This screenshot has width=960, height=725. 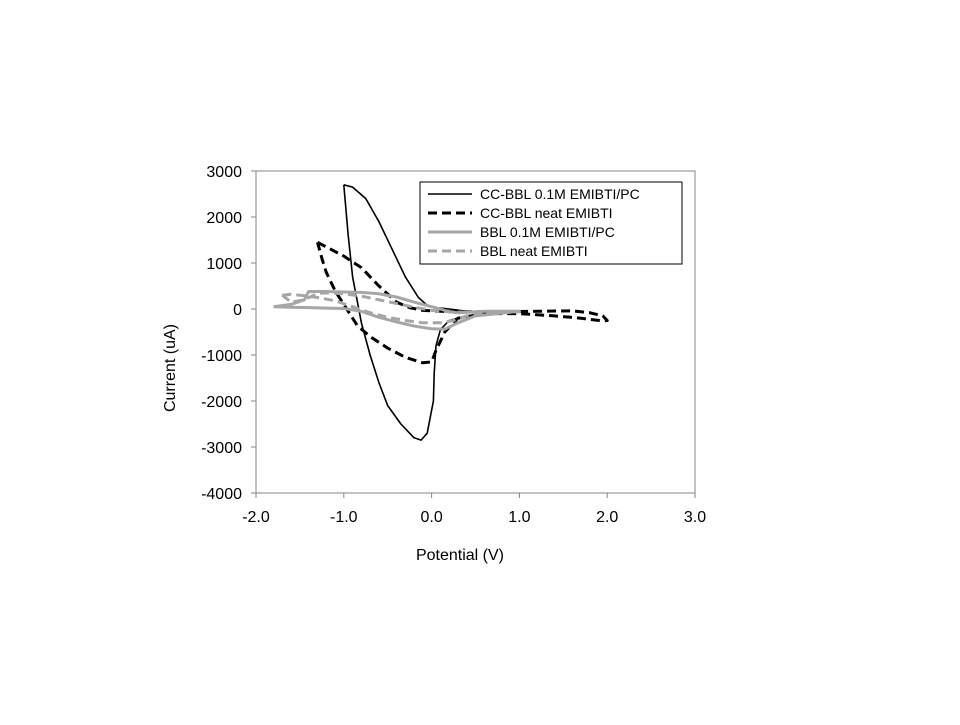 I want to click on y-tick-label: 0, so click(x=237, y=310).